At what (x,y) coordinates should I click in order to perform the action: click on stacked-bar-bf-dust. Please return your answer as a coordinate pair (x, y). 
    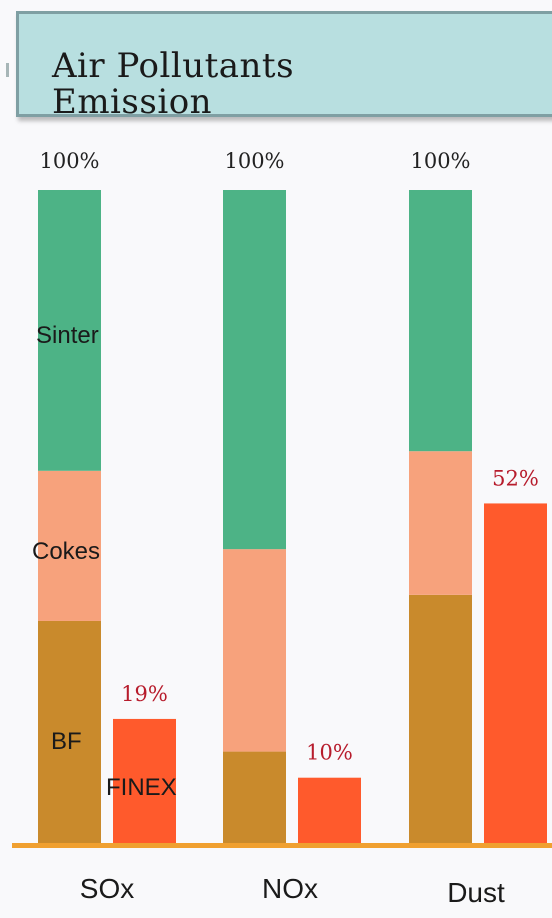
    Looking at the image, I should click on (440, 718).